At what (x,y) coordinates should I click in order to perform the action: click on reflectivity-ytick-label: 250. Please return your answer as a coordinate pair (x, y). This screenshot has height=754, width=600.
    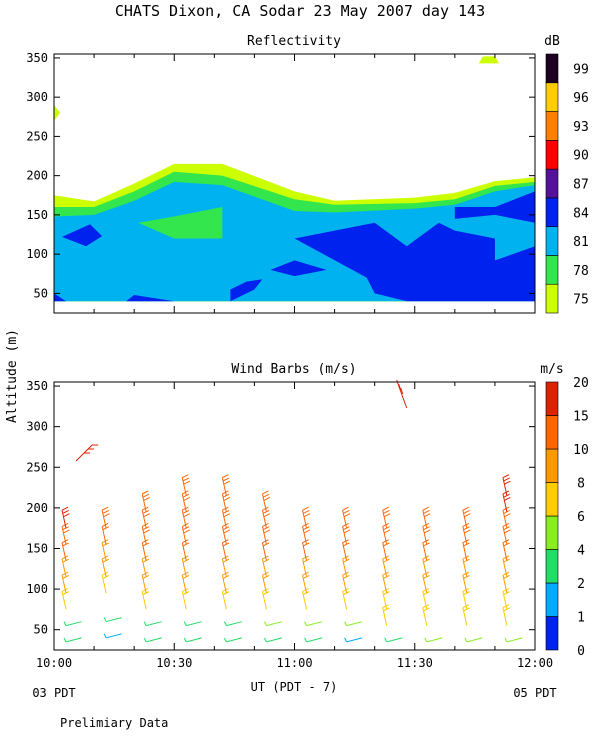
    Looking at the image, I should click on (37, 136).